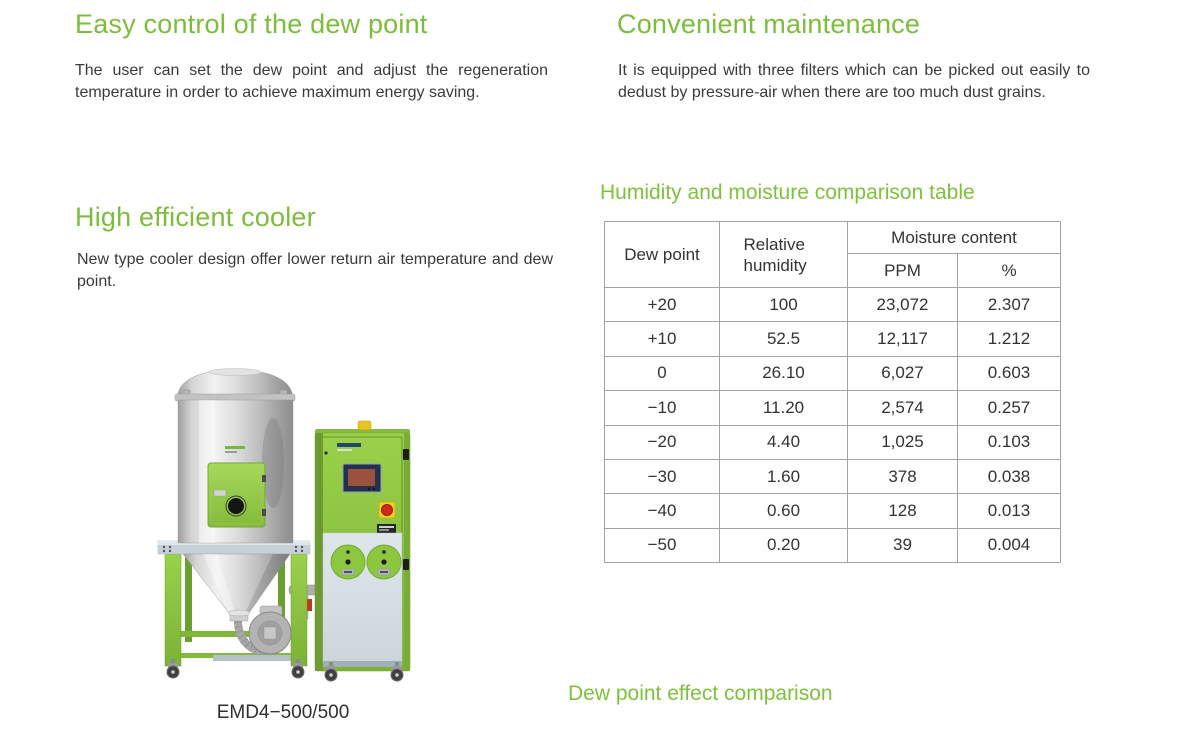  Describe the element at coordinates (783, 373) in the screenshot. I see `cell-rh: 26.10` at that location.